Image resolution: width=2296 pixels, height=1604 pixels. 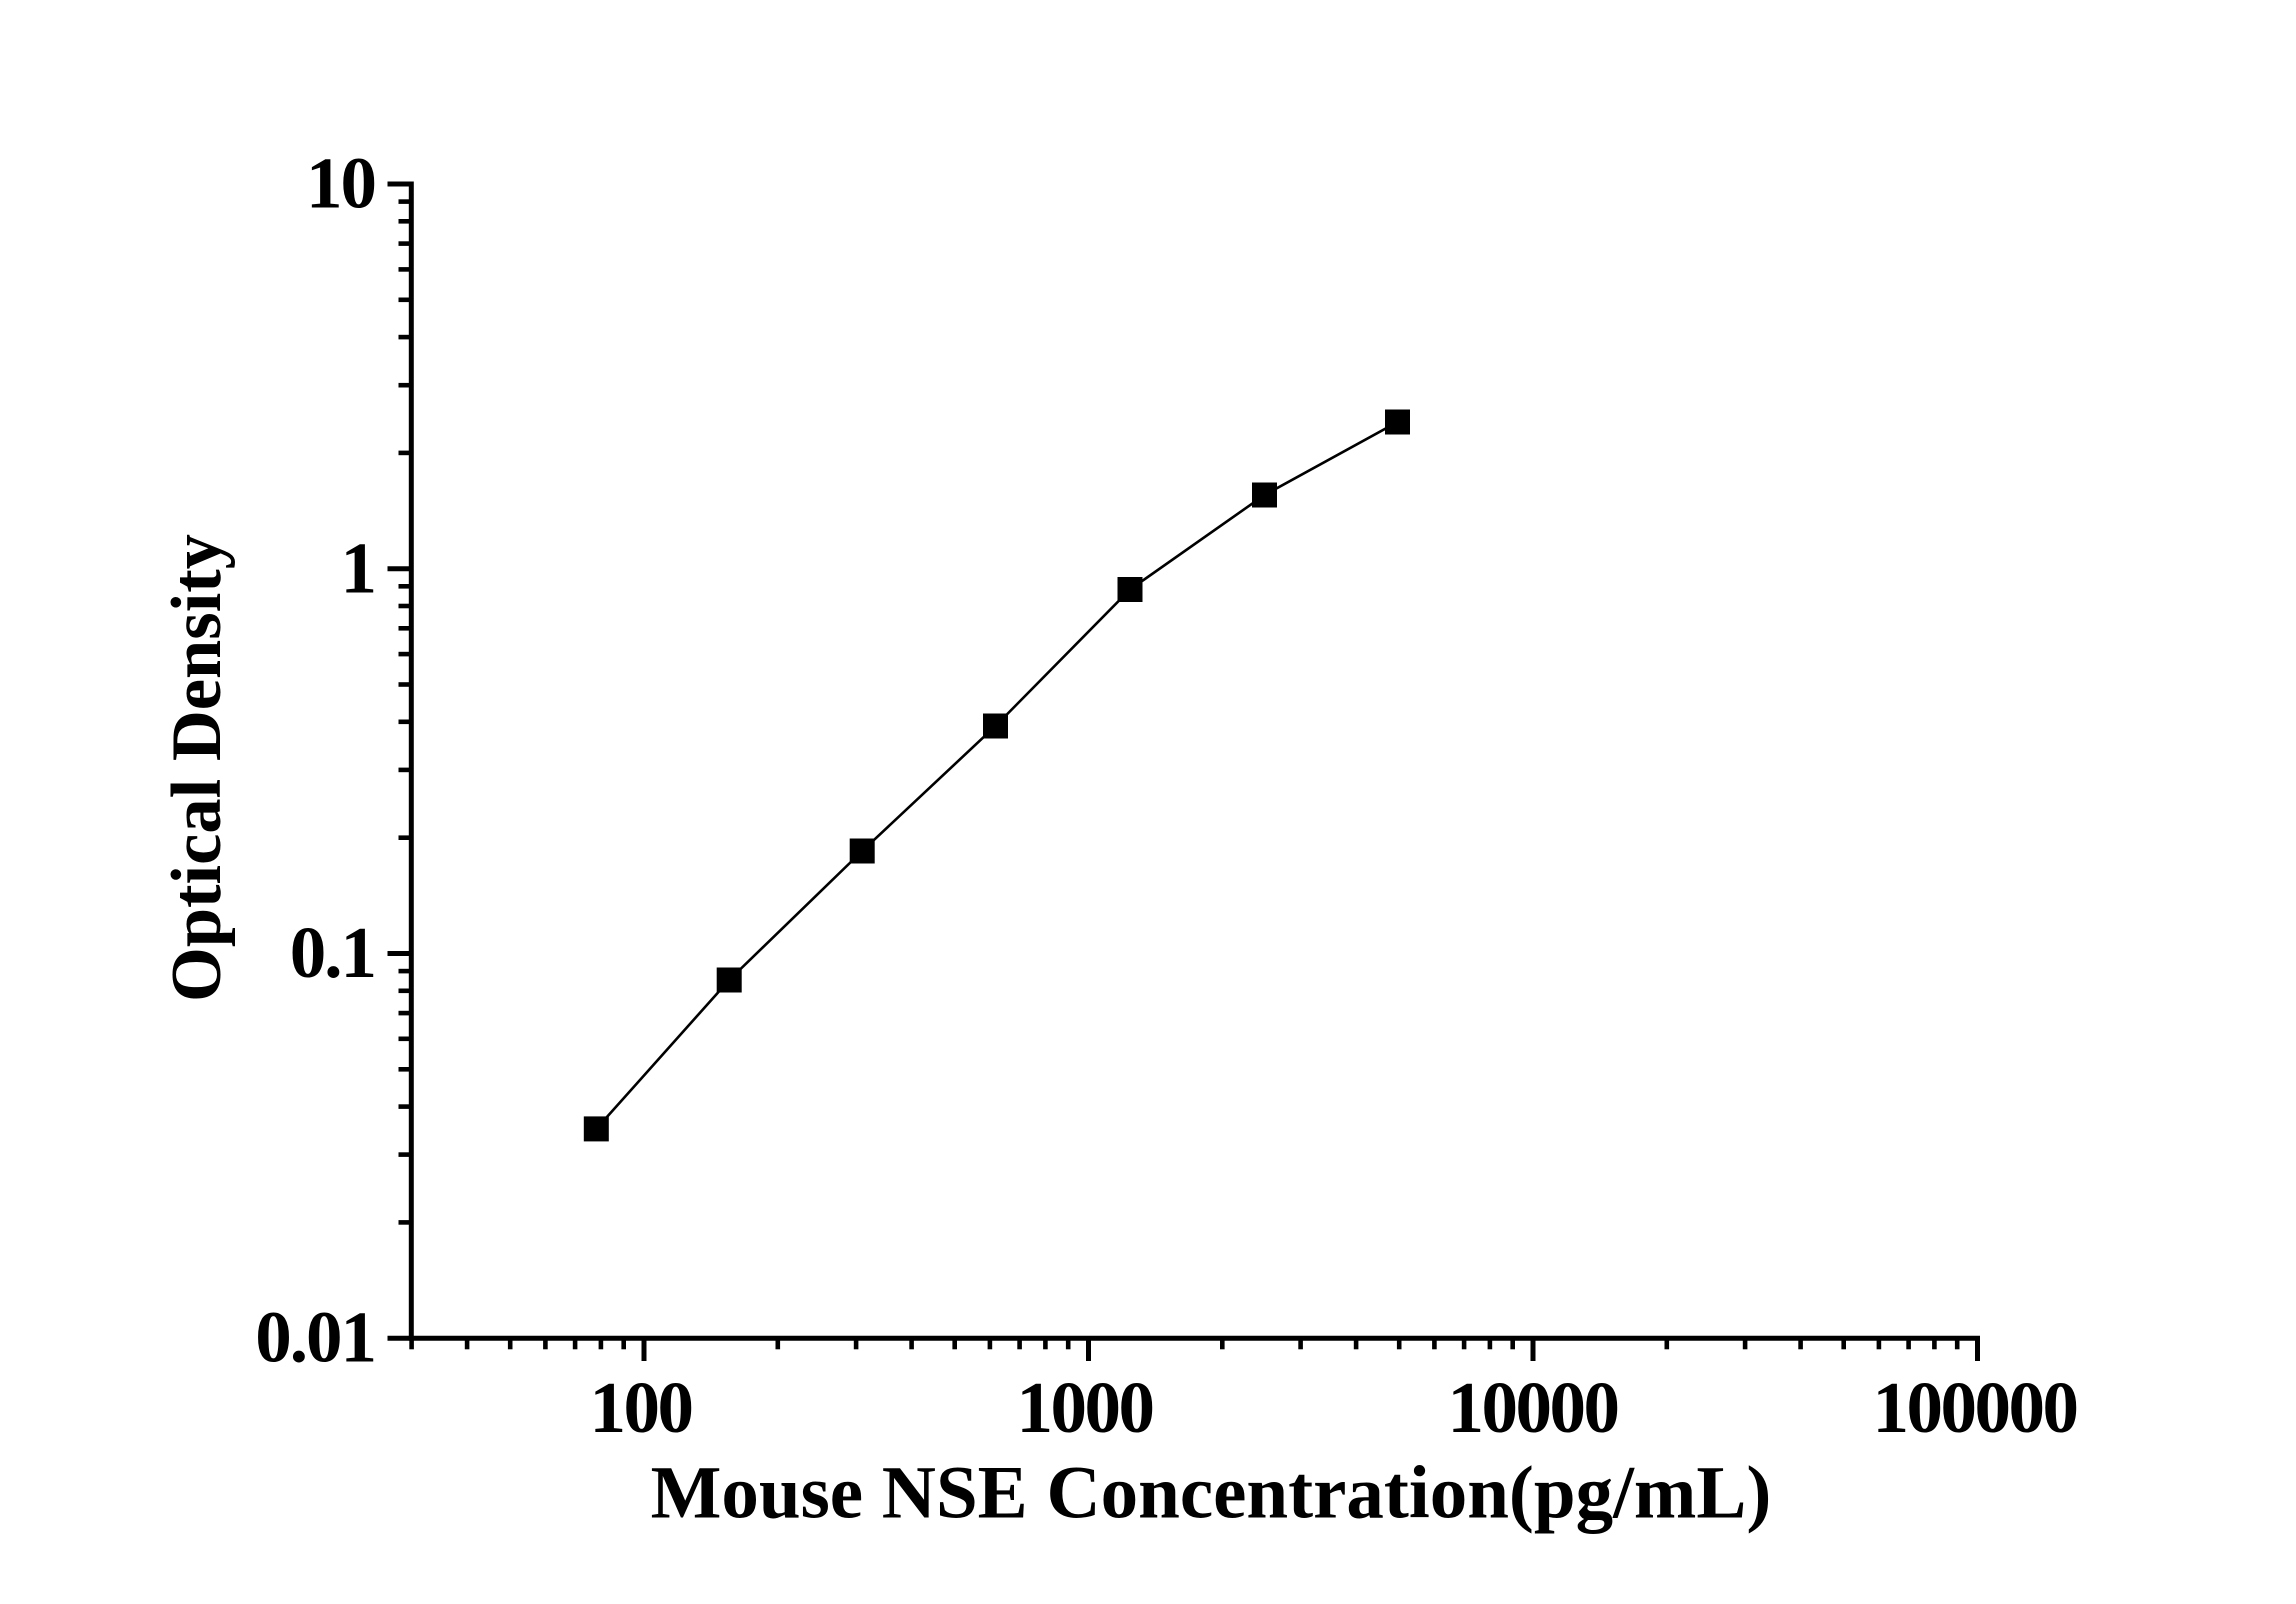 I want to click on svg-text: 100000, so click(x=1975, y=1407).